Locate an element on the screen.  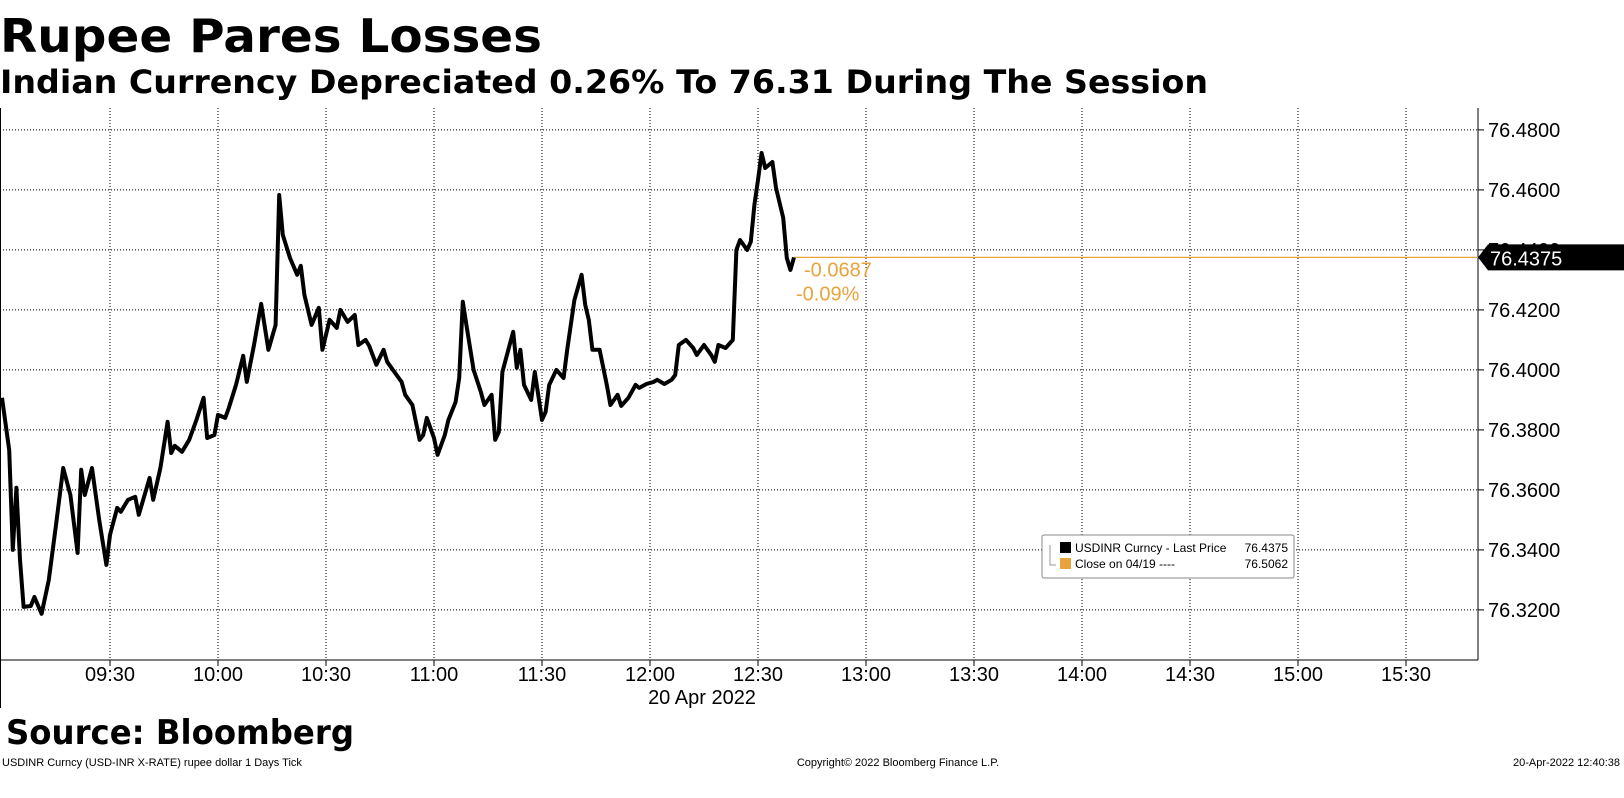
legend-label: Close on 04/19 ---- is located at coordinates (1125, 564).